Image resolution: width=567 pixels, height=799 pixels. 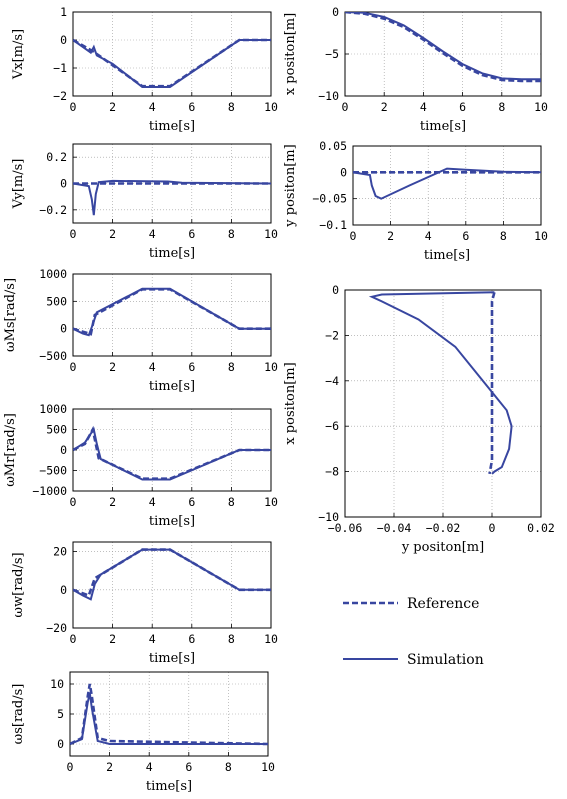 I want to click on y-tick-label: −6, so click(x=332, y=426).